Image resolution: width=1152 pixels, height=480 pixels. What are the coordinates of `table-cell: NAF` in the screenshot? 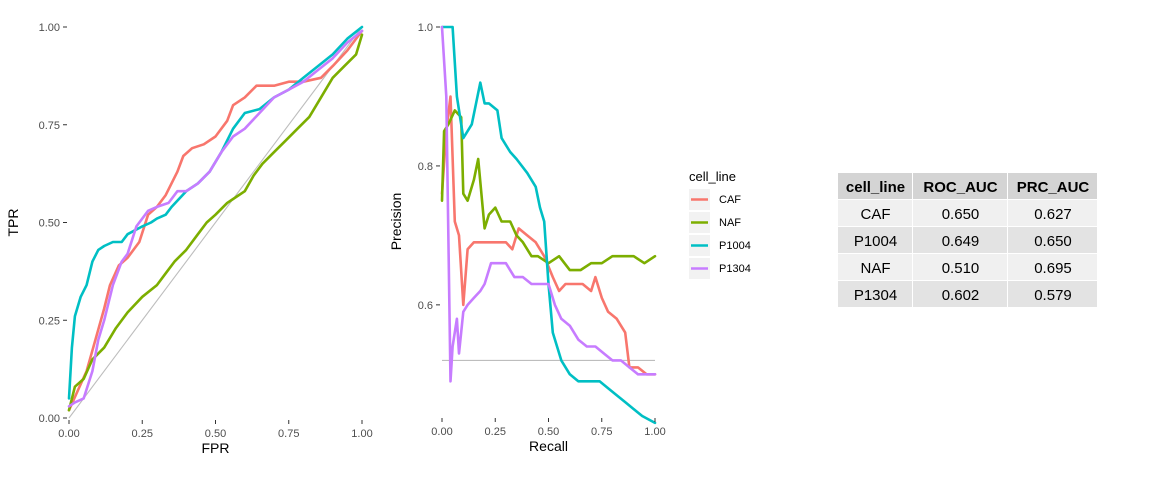 It's located at (876, 268).